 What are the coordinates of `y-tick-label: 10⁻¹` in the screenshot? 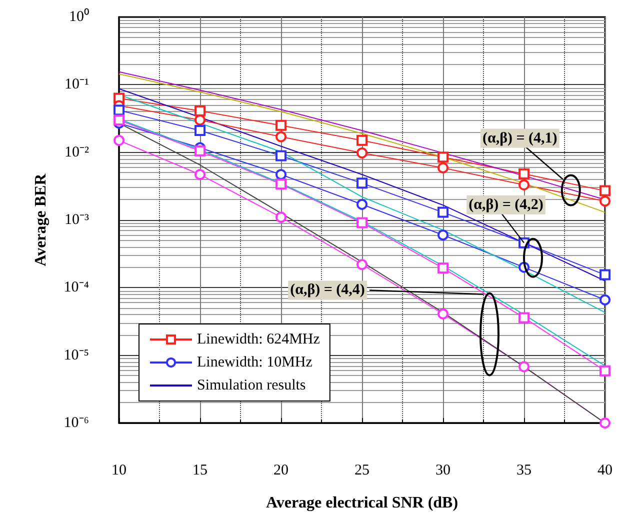 It's located at (76, 84).